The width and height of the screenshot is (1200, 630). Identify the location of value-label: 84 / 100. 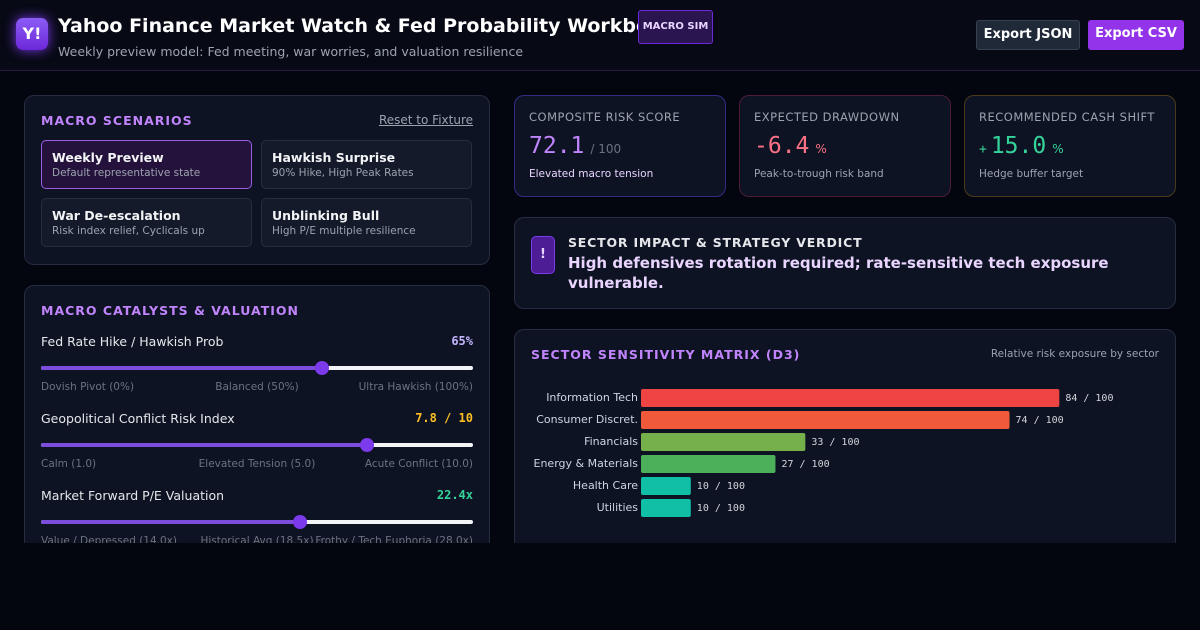
(1089, 398).